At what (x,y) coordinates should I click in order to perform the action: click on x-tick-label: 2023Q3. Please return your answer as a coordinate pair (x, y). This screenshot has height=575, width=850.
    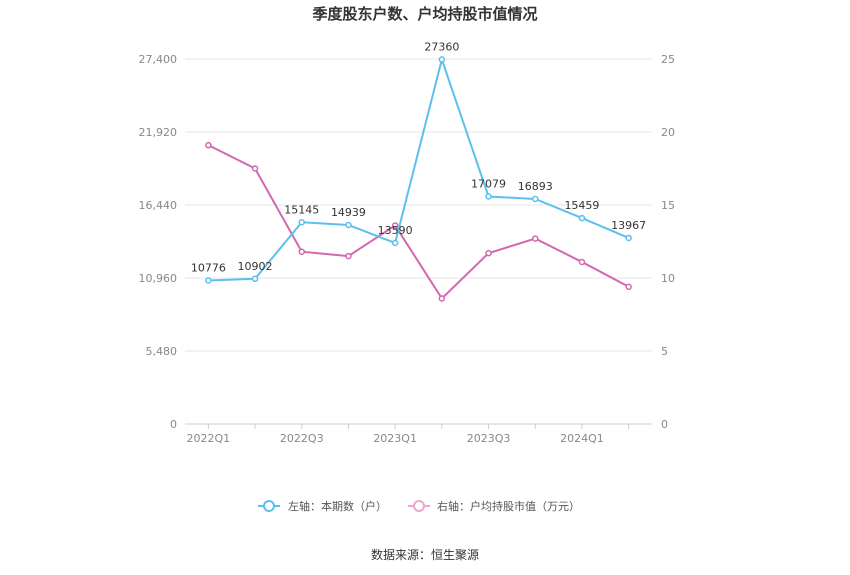
    Looking at the image, I should click on (489, 438).